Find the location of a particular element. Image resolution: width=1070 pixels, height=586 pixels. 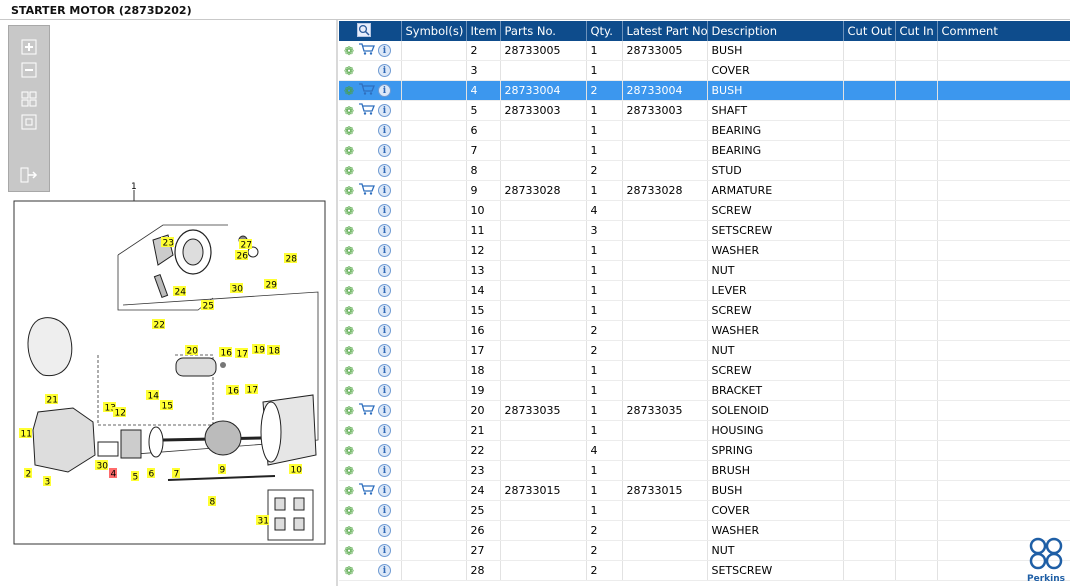

actual-size-icon is located at coordinates (28, 121).